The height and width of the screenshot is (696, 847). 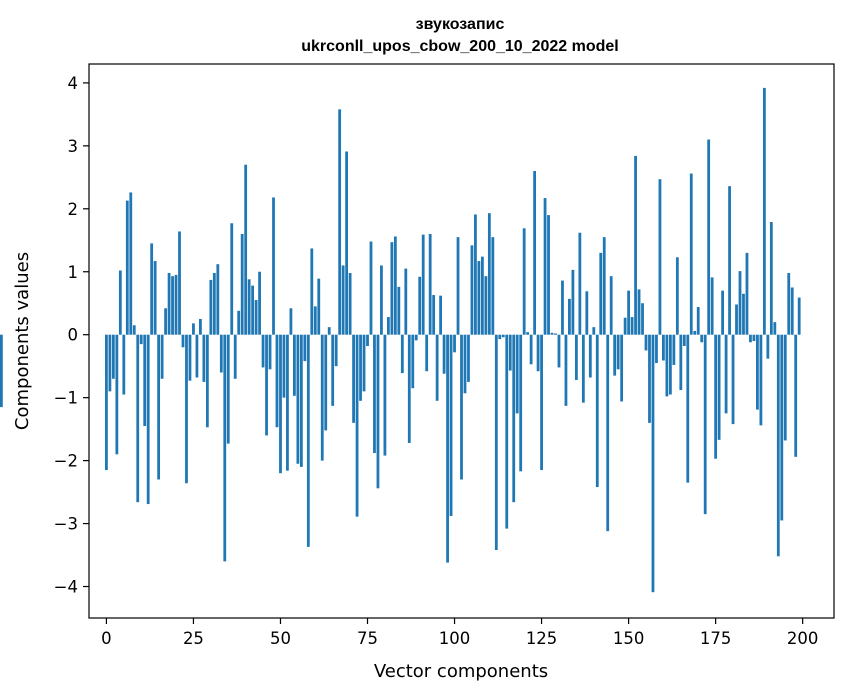 What do you see at coordinates (66, 398) in the screenshot?
I see `y-tick-label: −1` at bounding box center [66, 398].